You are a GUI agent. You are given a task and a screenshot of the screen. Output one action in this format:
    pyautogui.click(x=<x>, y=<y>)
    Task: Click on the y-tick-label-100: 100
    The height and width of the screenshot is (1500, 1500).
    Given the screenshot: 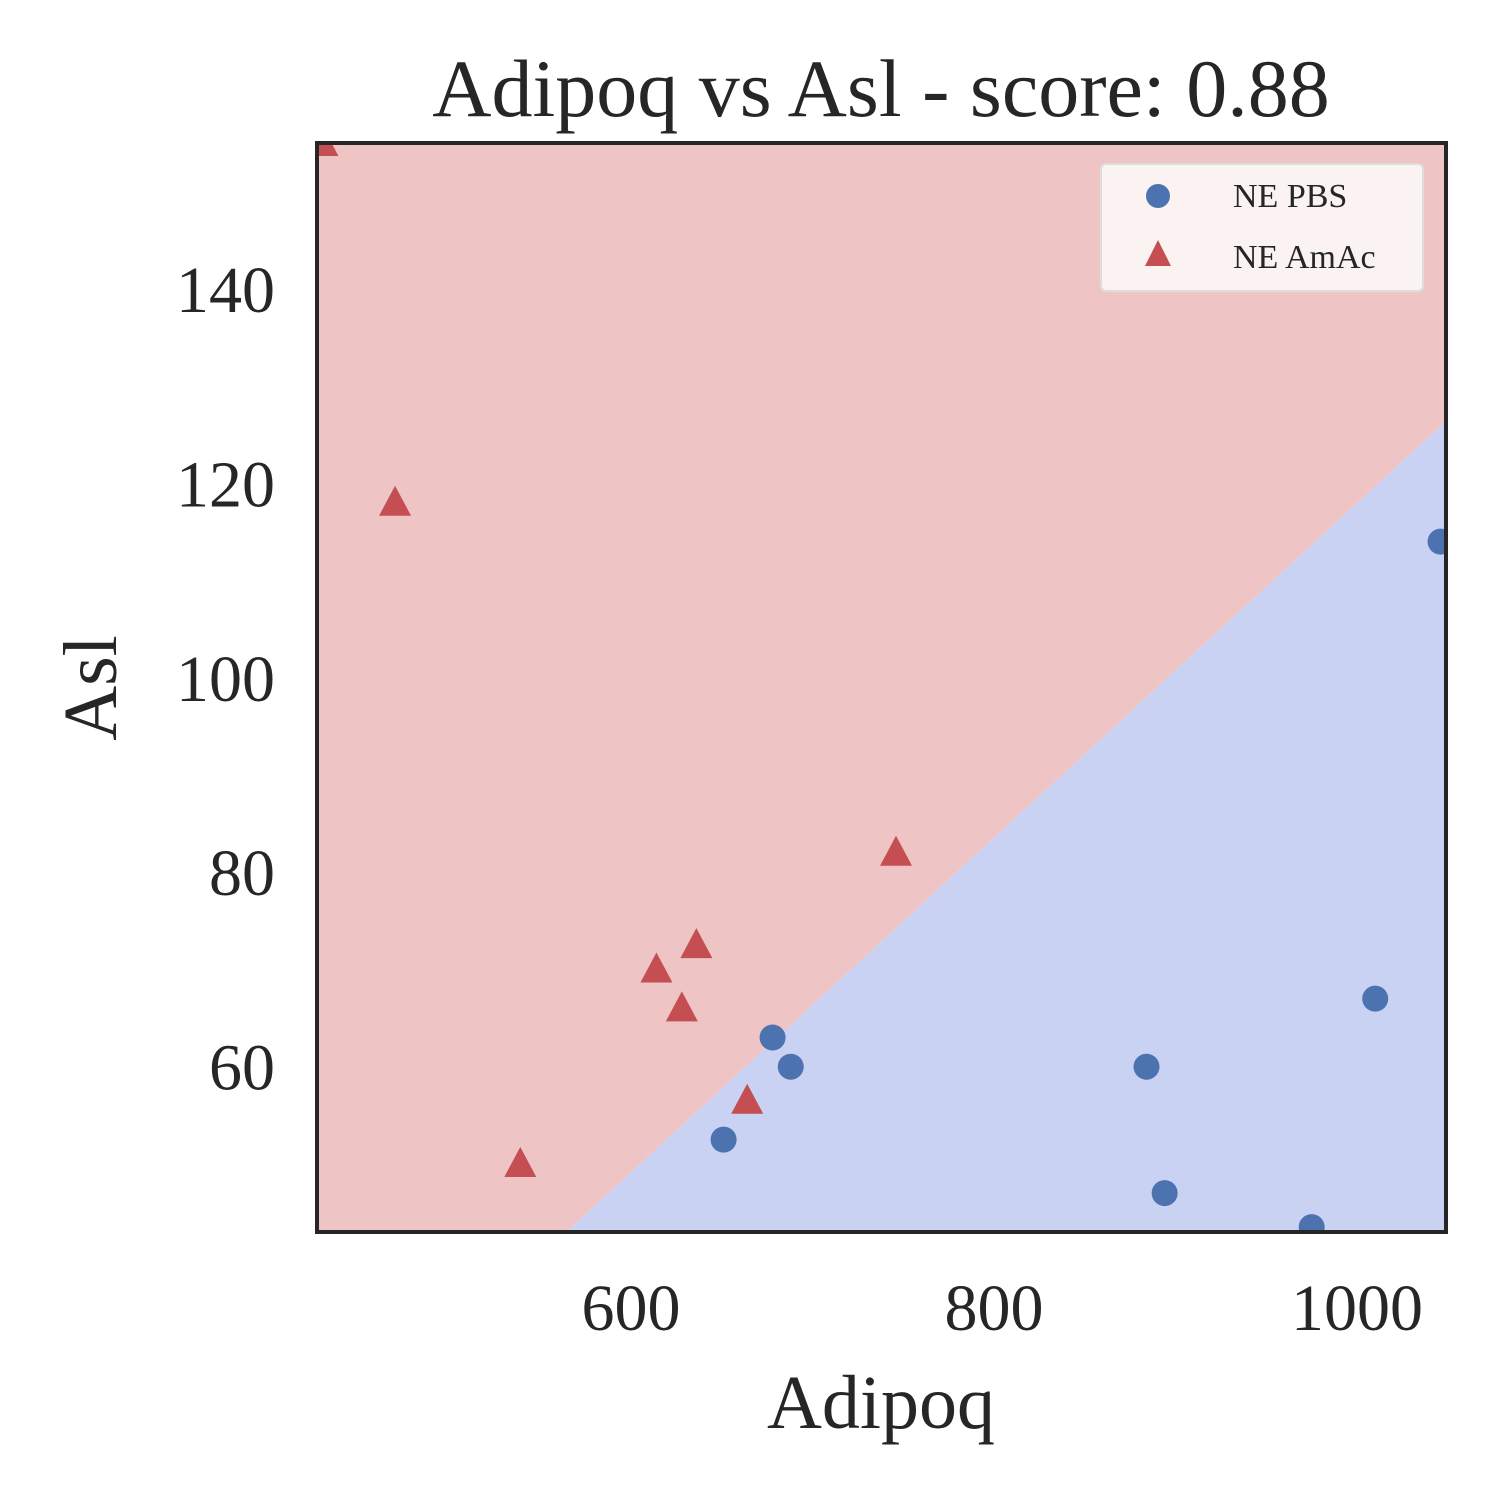 What is the action you would take?
    pyautogui.click(x=225, y=679)
    